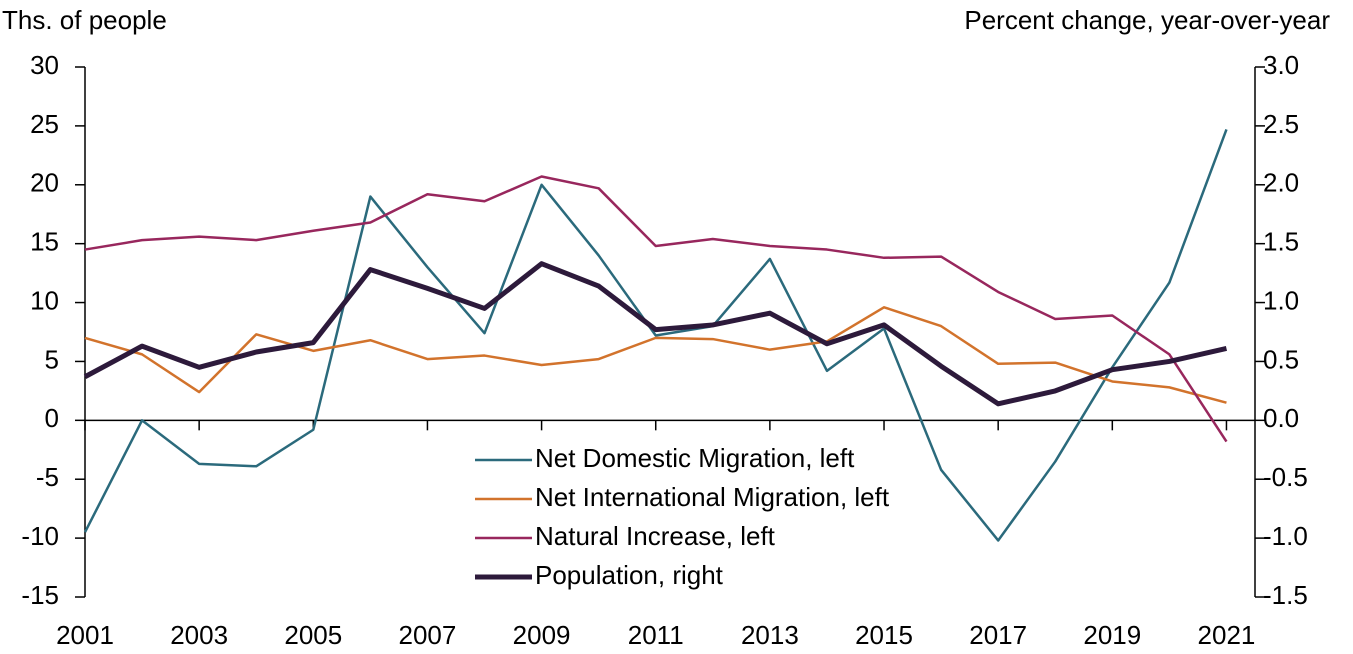 This screenshot has height=654, width=1353. What do you see at coordinates (1112, 635) in the screenshot?
I see `x-tick-label: 2019` at bounding box center [1112, 635].